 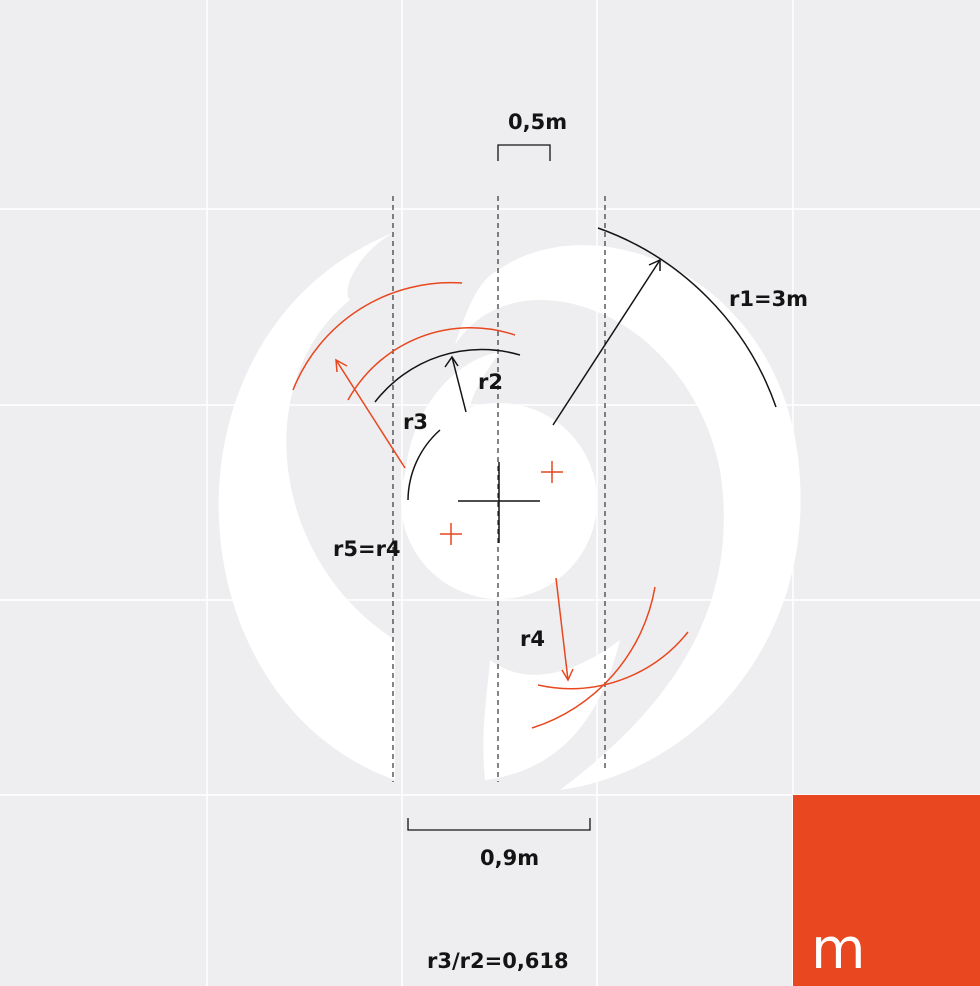 I want to click on arrow-r1, so click(x=606, y=342).